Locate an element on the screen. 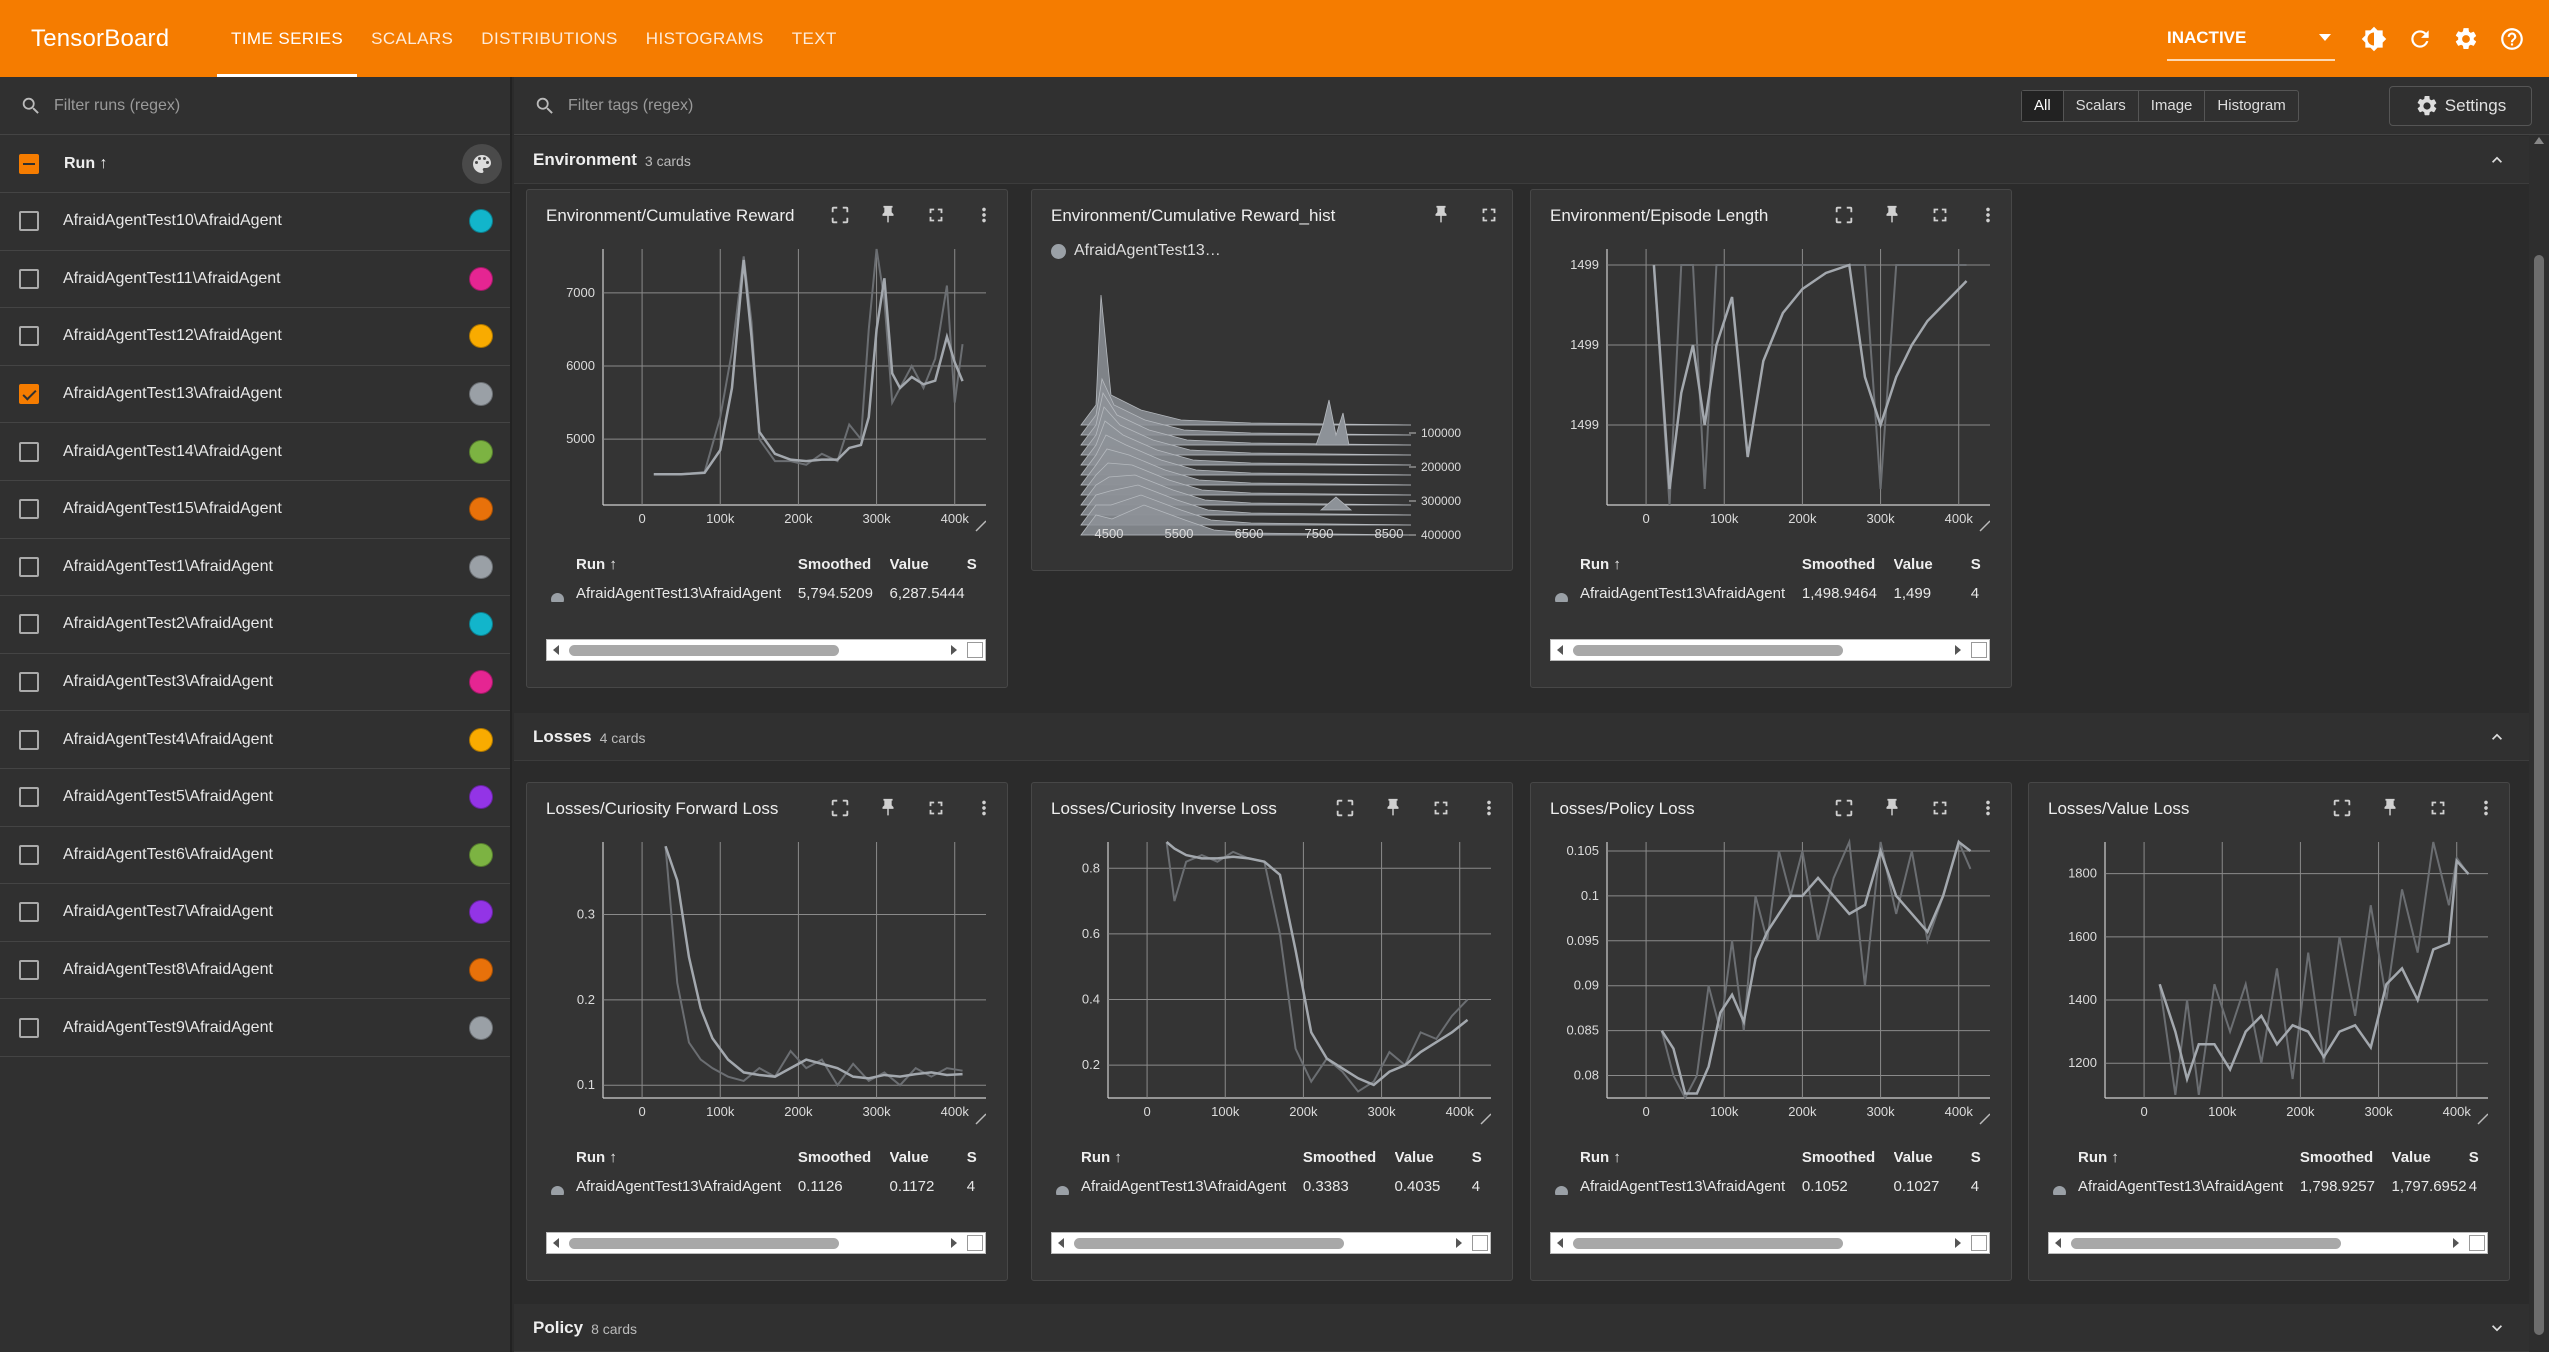  run-row: AfraidAgentTest3\AfraidAgent is located at coordinates (255, 683).